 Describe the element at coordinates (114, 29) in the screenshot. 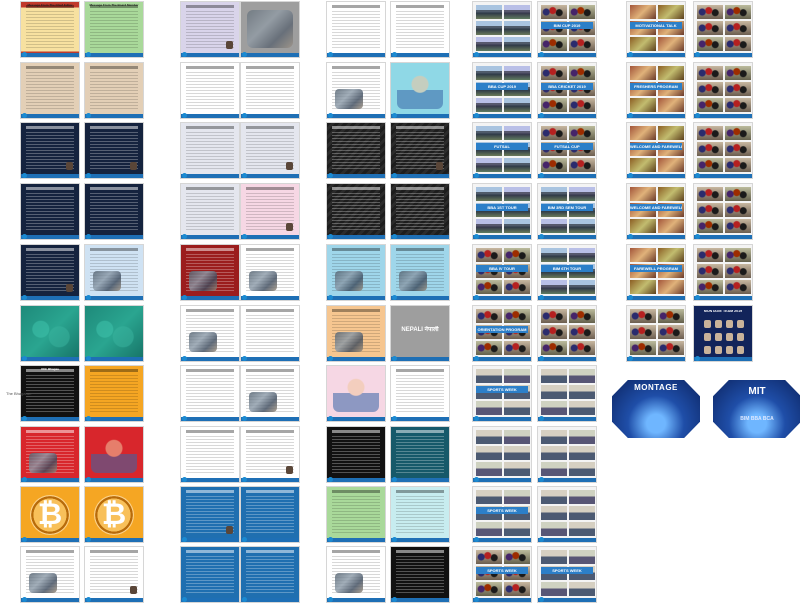

I see `magazine-page: Message From The Board Member` at that location.